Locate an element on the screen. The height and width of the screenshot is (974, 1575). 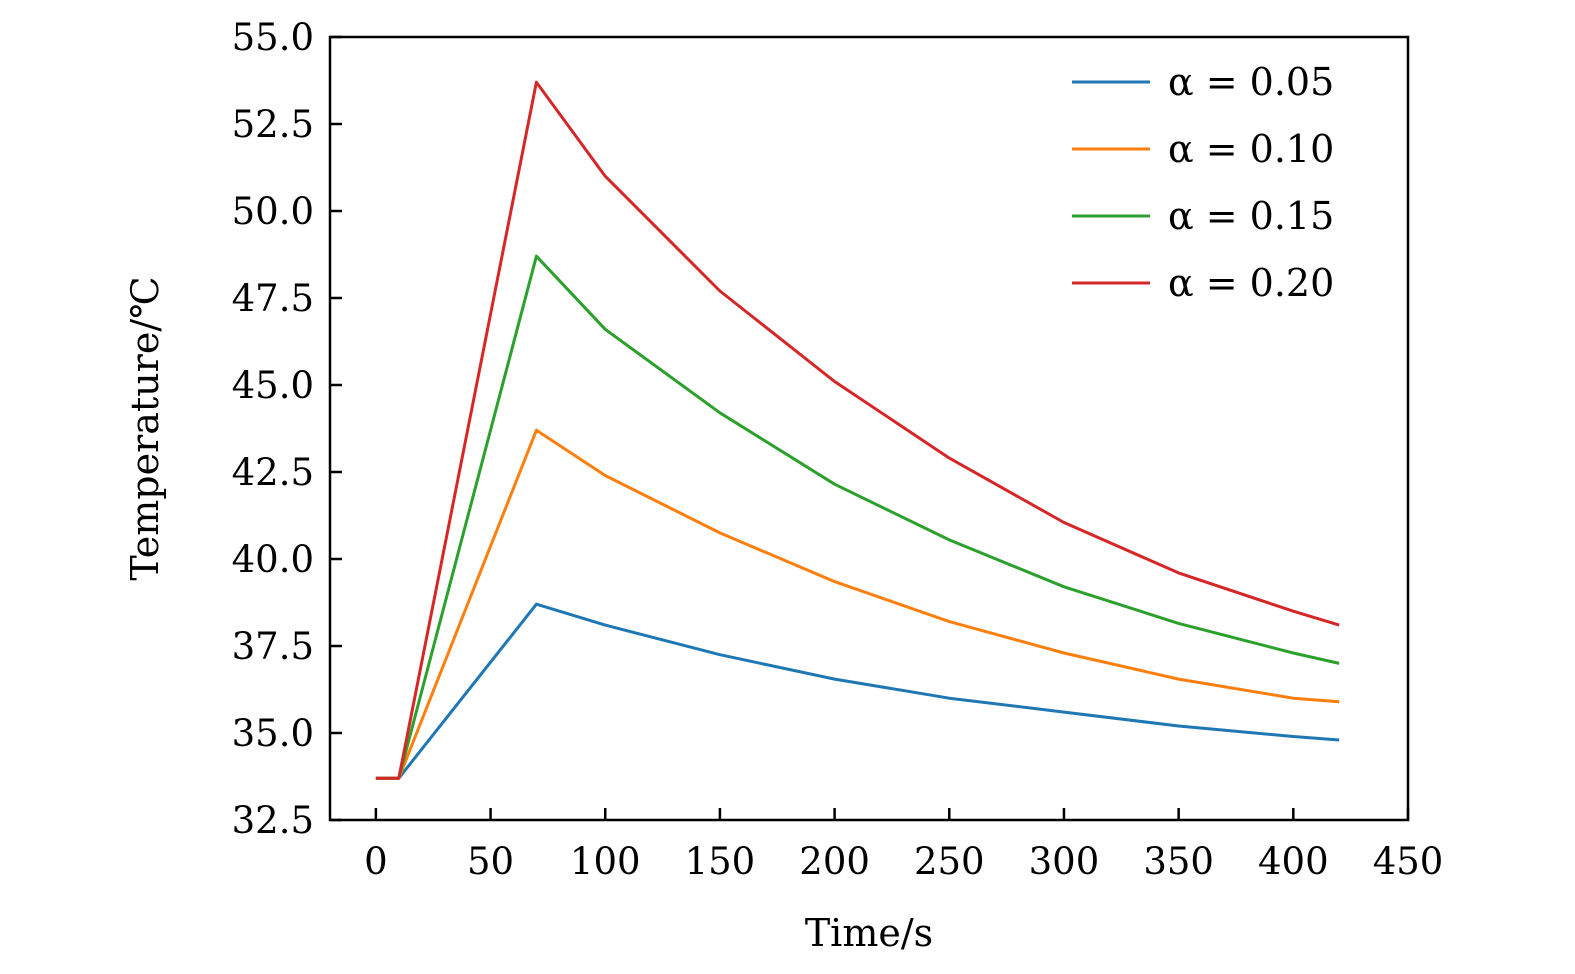
legend-label-0: α = 0.05 is located at coordinates (1251, 82).